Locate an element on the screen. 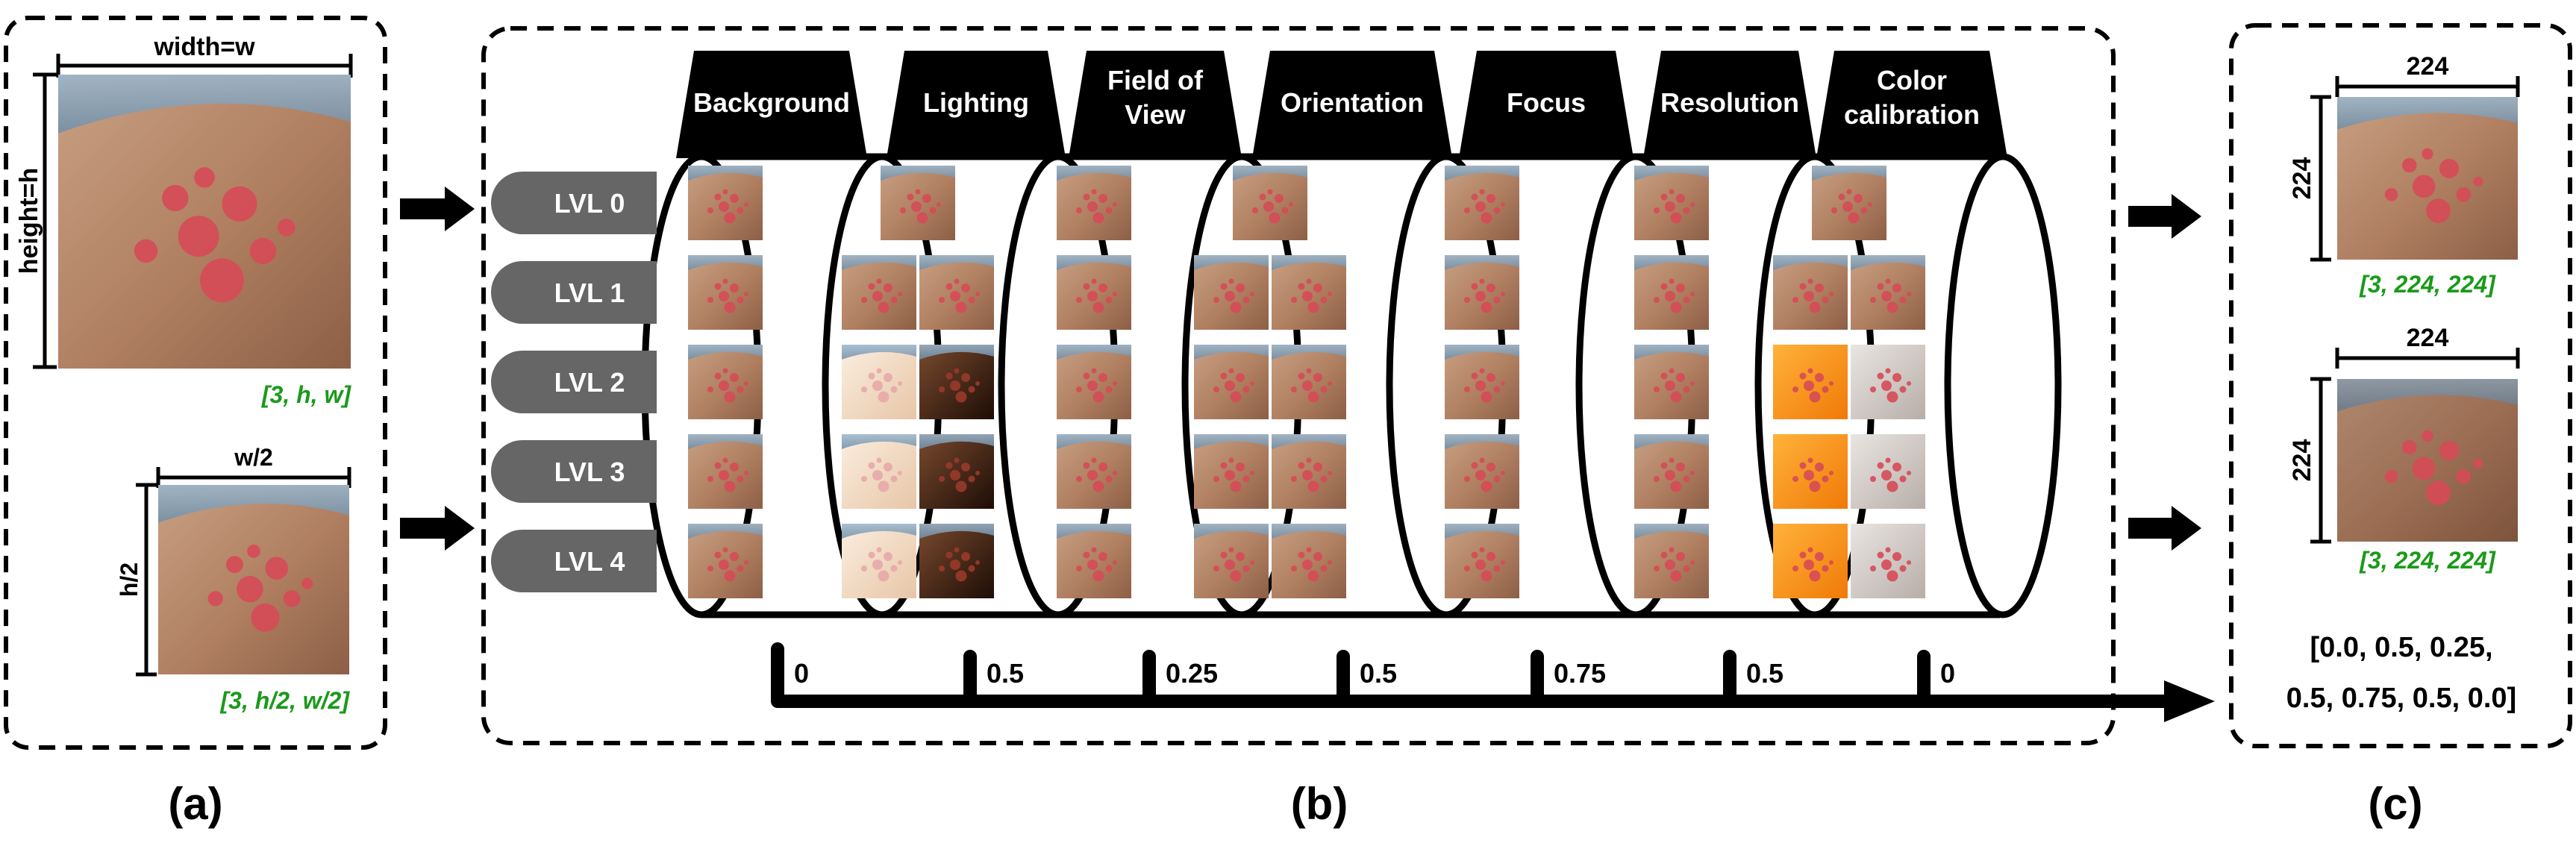 This screenshot has height=846, width=2576. level-label: LVL 3 is located at coordinates (589, 472).